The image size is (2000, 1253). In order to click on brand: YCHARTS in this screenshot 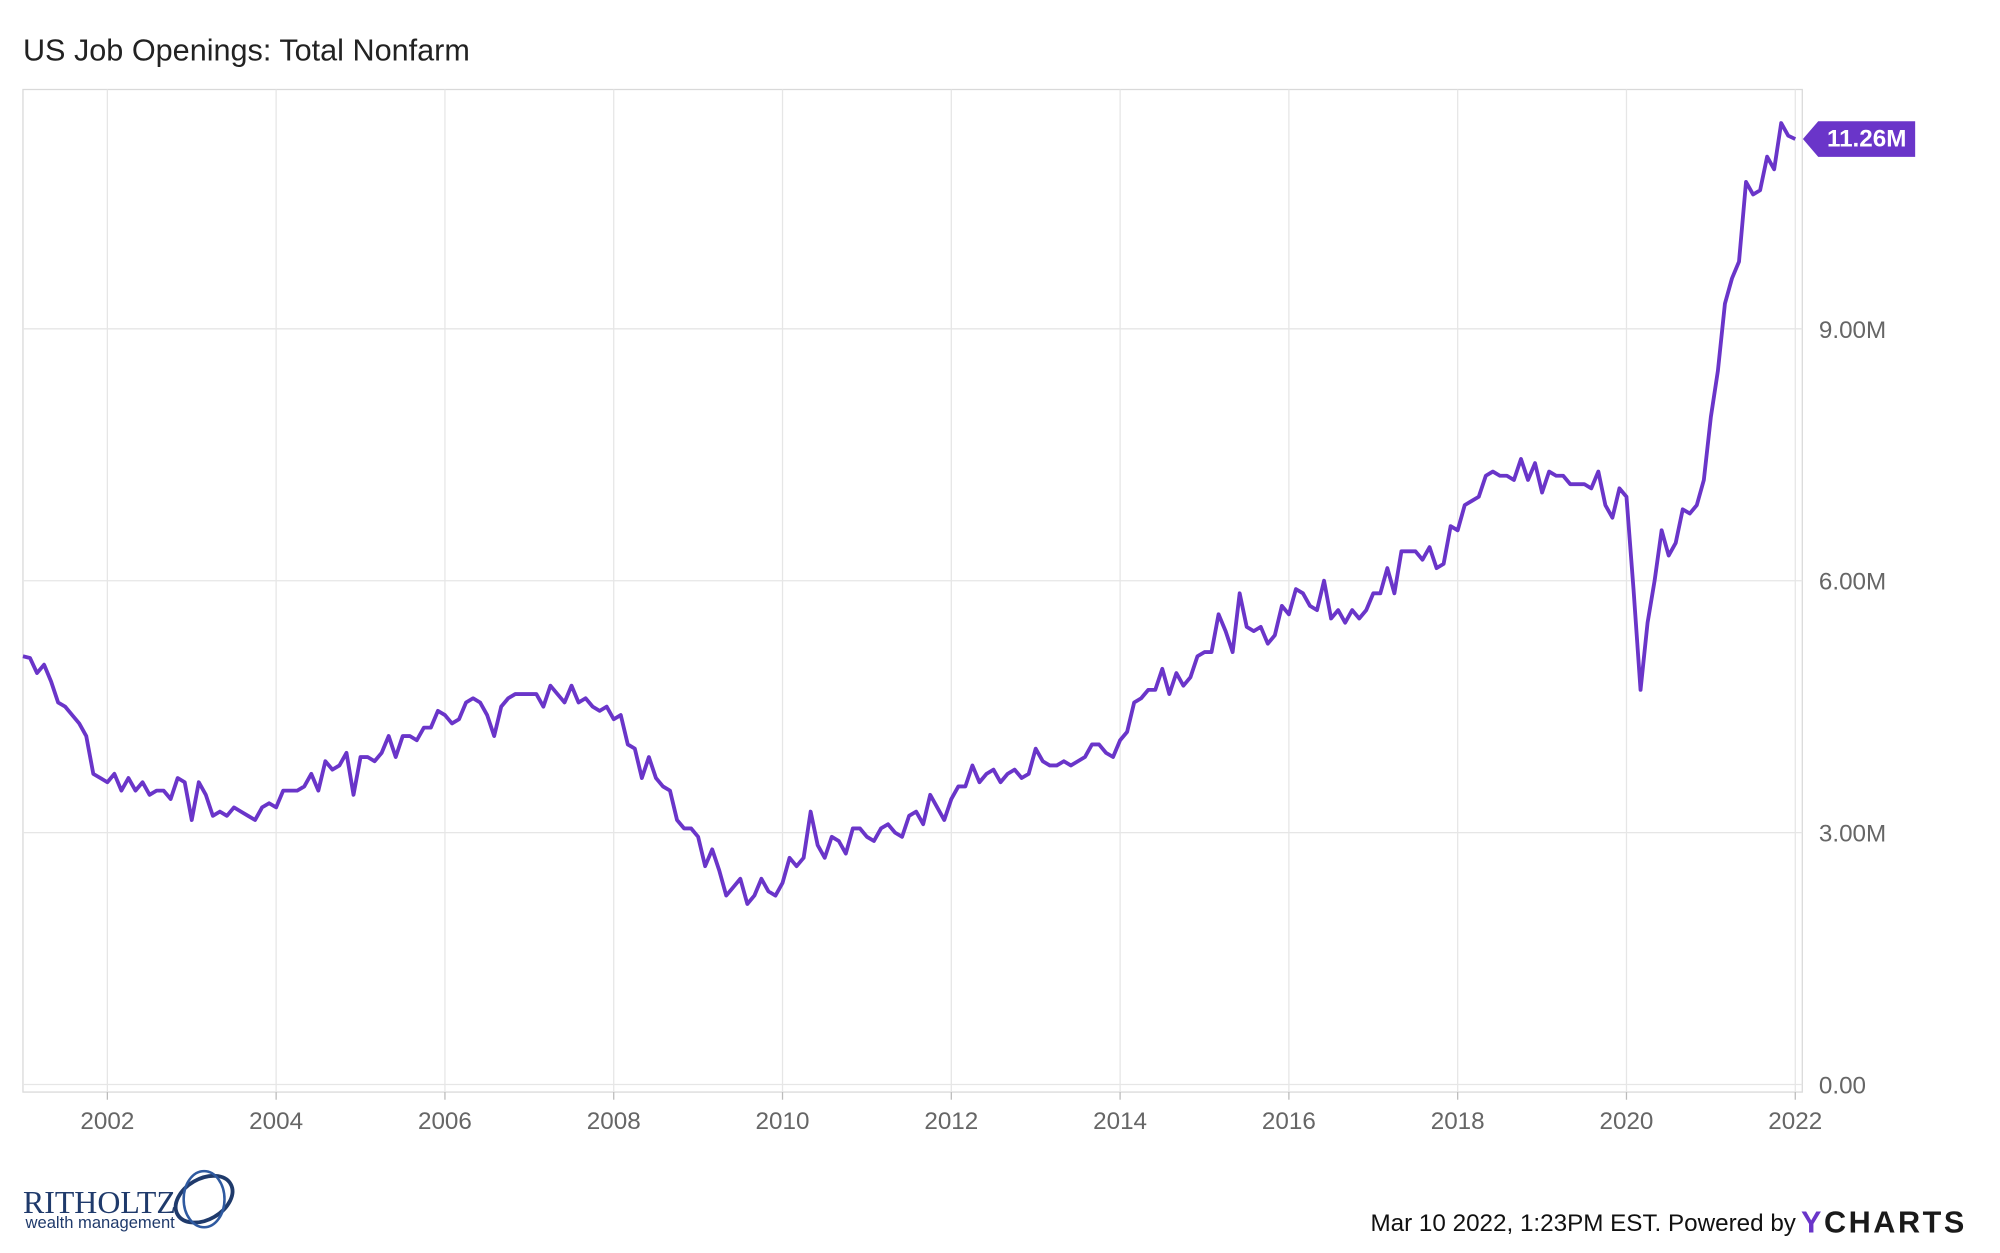, I will do `click(1884, 1223)`.